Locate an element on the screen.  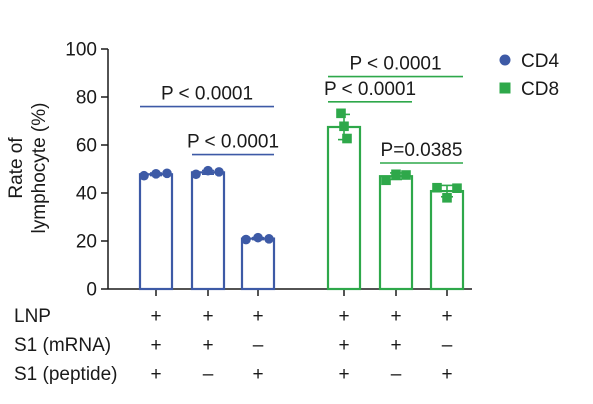
y-tick-label: 60 is located at coordinates (86, 146).